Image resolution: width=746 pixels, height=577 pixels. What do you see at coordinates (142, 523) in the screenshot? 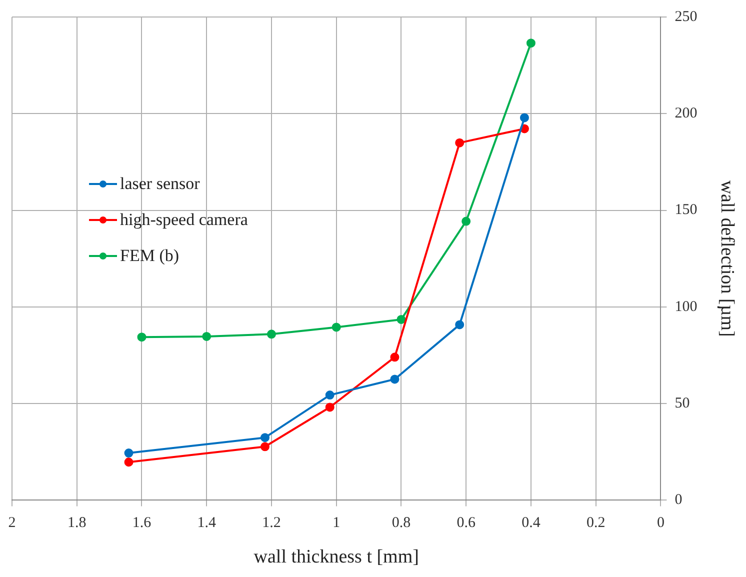
I see `x-tick-label: 1.6` at bounding box center [142, 523].